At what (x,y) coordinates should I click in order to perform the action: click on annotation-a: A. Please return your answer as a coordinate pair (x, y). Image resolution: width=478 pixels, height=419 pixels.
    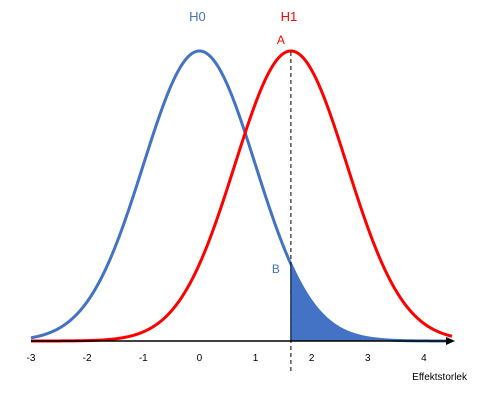
    Looking at the image, I should click on (281, 40).